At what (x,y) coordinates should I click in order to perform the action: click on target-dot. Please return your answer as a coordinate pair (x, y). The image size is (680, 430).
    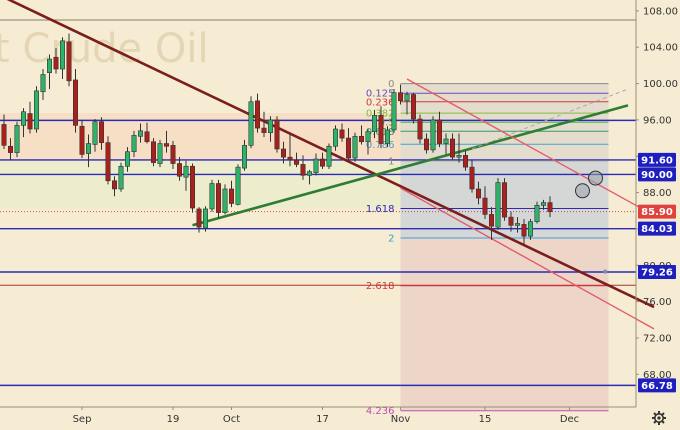
    Looking at the image, I should click on (605, 271).